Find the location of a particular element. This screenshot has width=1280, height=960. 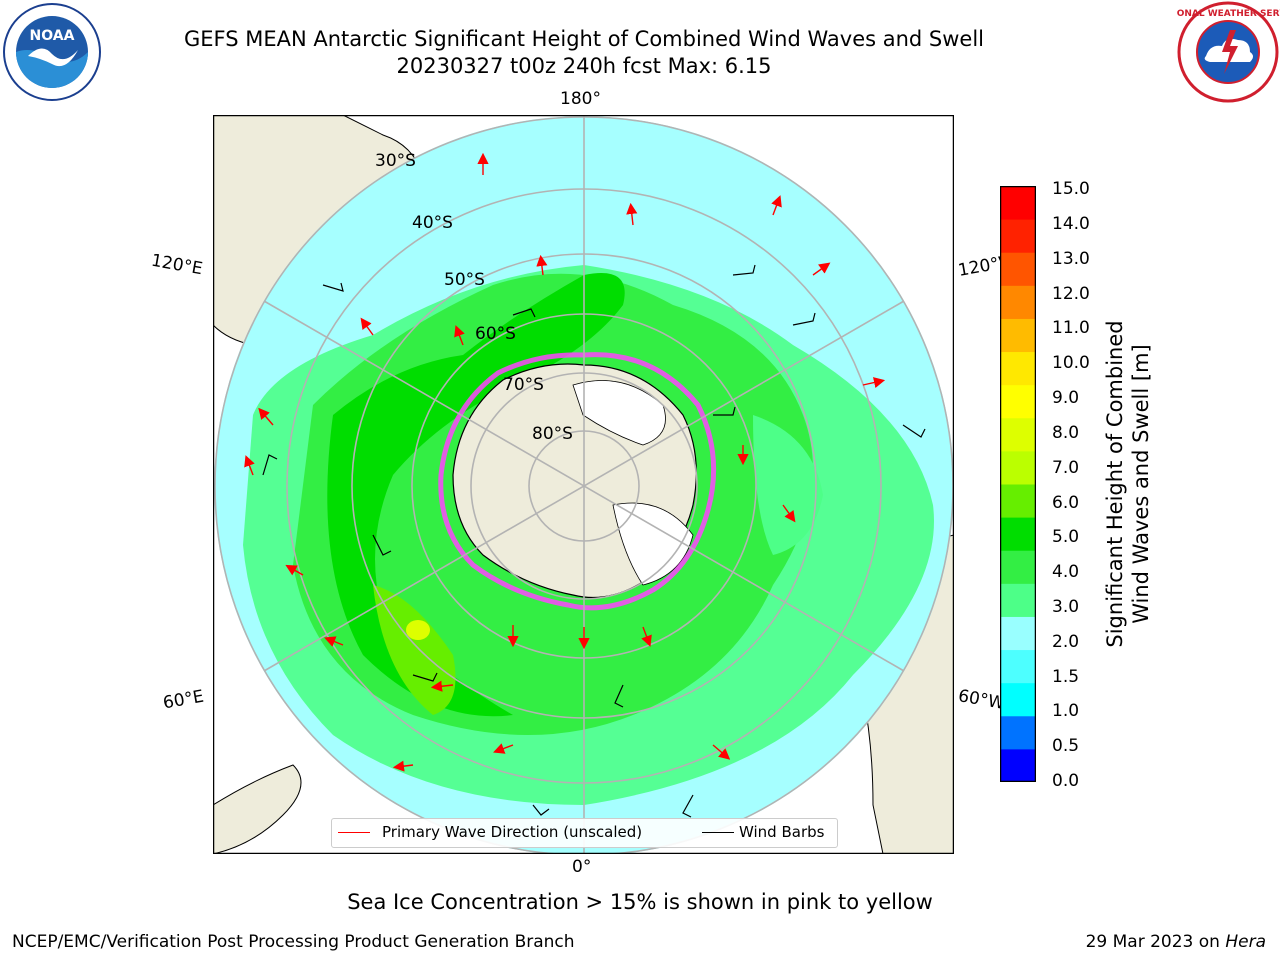

colorbar-tick: 7.0 is located at coordinates (1066, 468).